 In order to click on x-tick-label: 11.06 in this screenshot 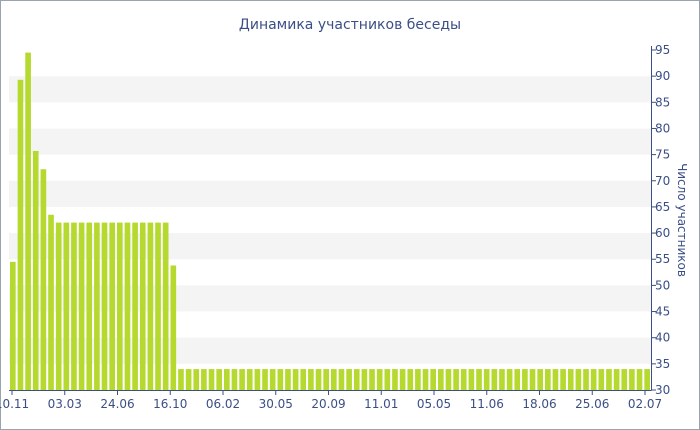, I will do `click(487, 404)`.